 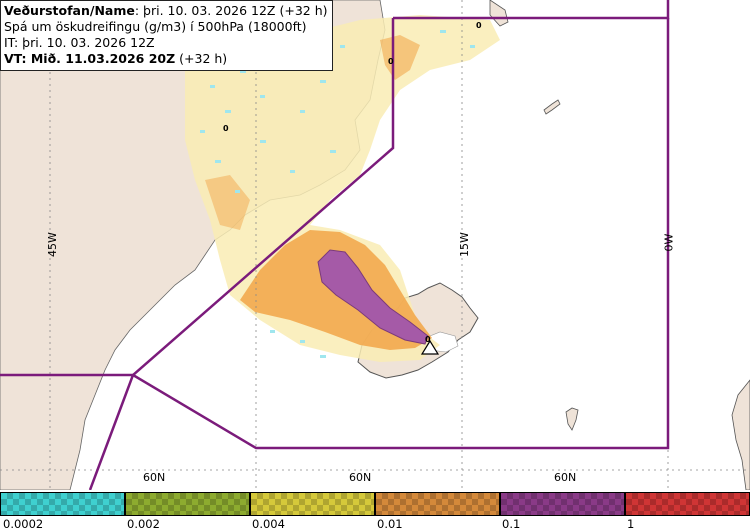 I want to click on legend-label: 0.004, so click(x=268, y=524).